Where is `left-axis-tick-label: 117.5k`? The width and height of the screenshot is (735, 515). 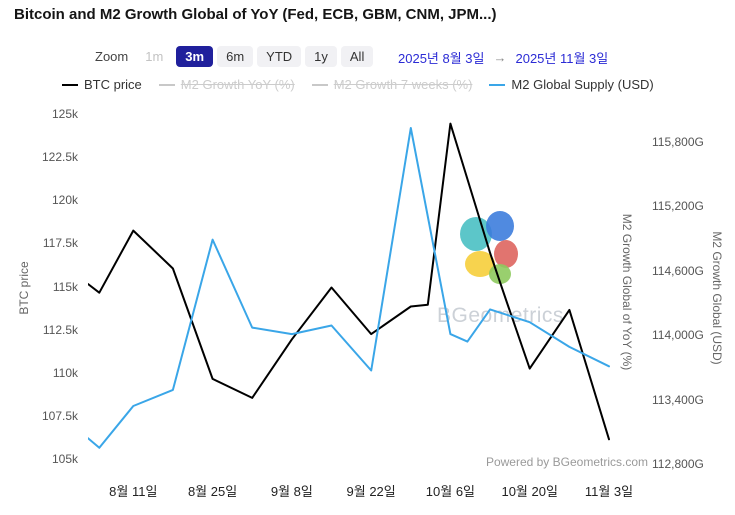
left-axis-tick-label: 117.5k is located at coordinates (60, 243).